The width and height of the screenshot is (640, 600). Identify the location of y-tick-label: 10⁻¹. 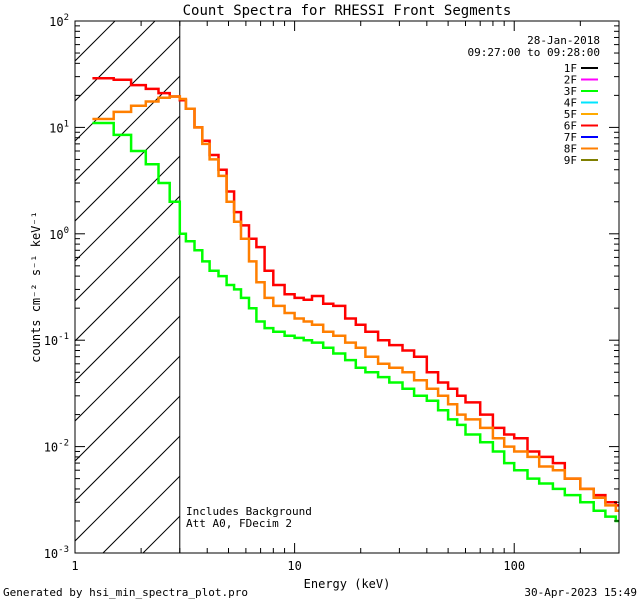
(56, 340).